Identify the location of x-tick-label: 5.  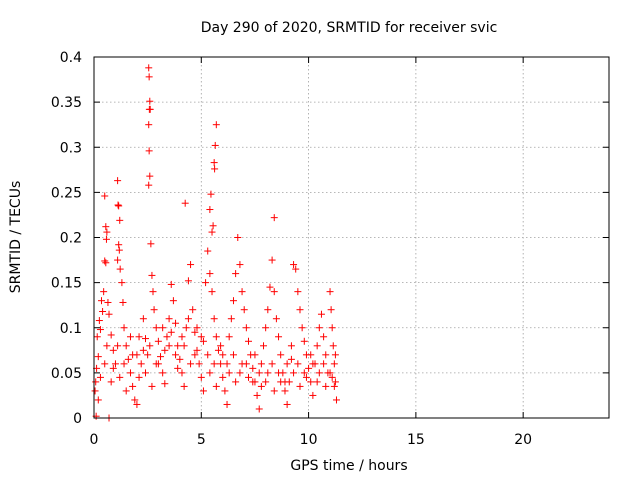
(201, 440).